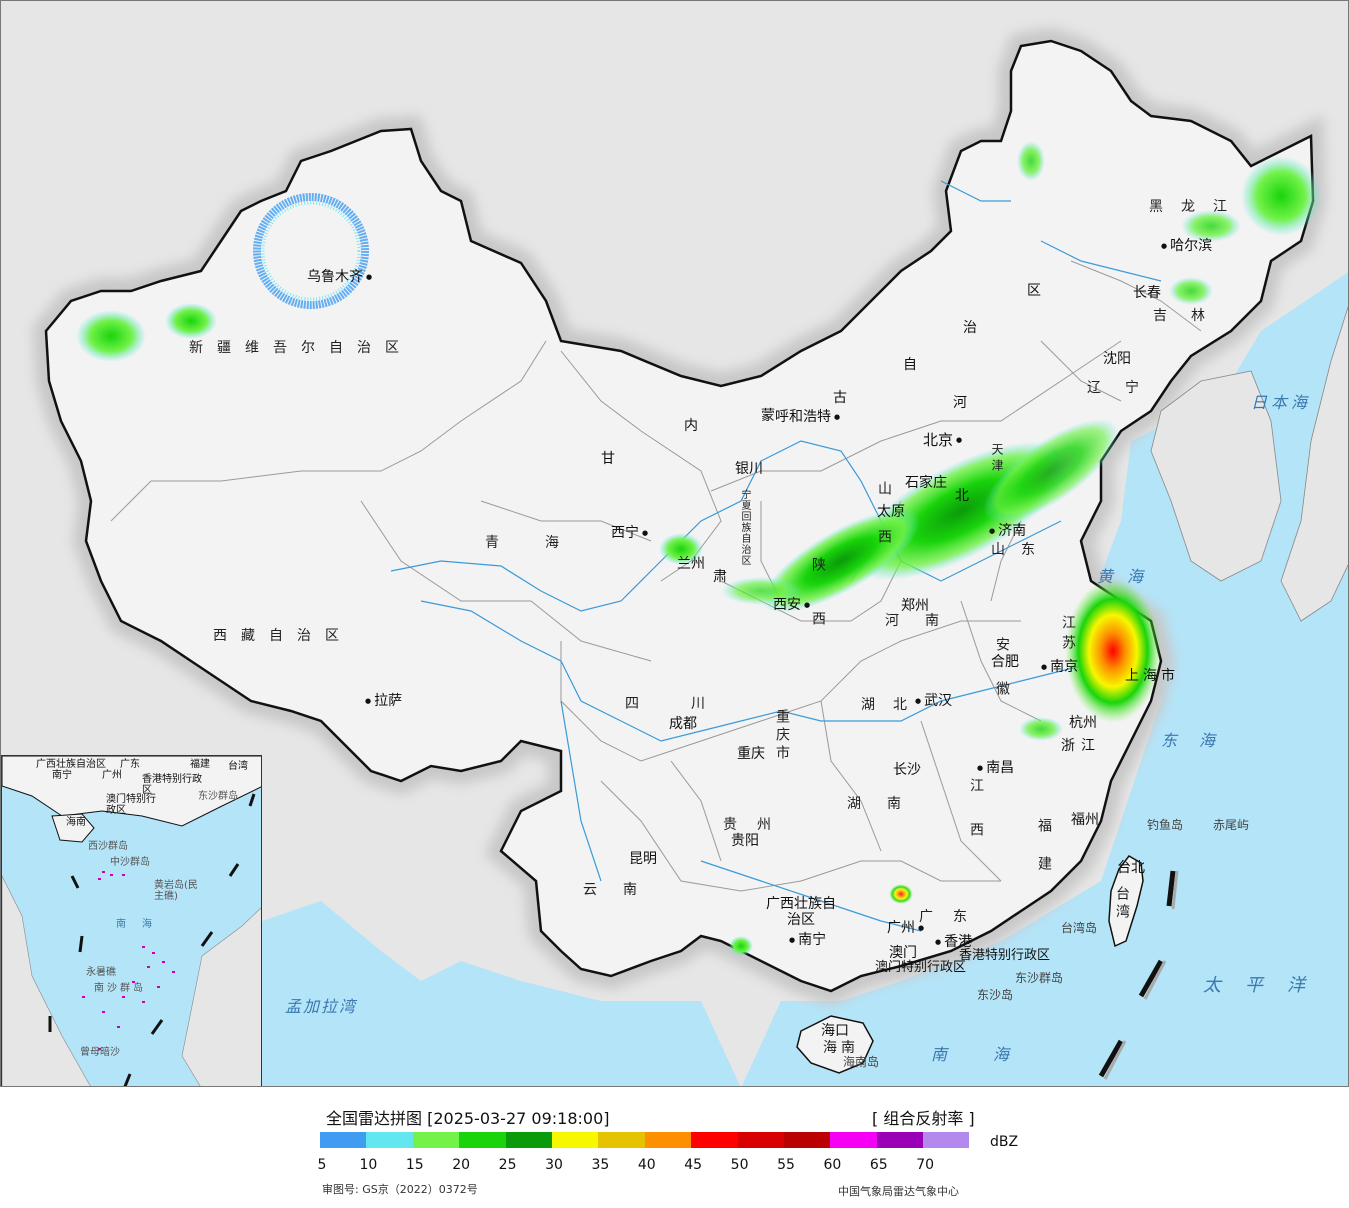 The width and height of the screenshot is (1349, 1208). I want to click on label-hainan: 海南, so click(841, 1048).